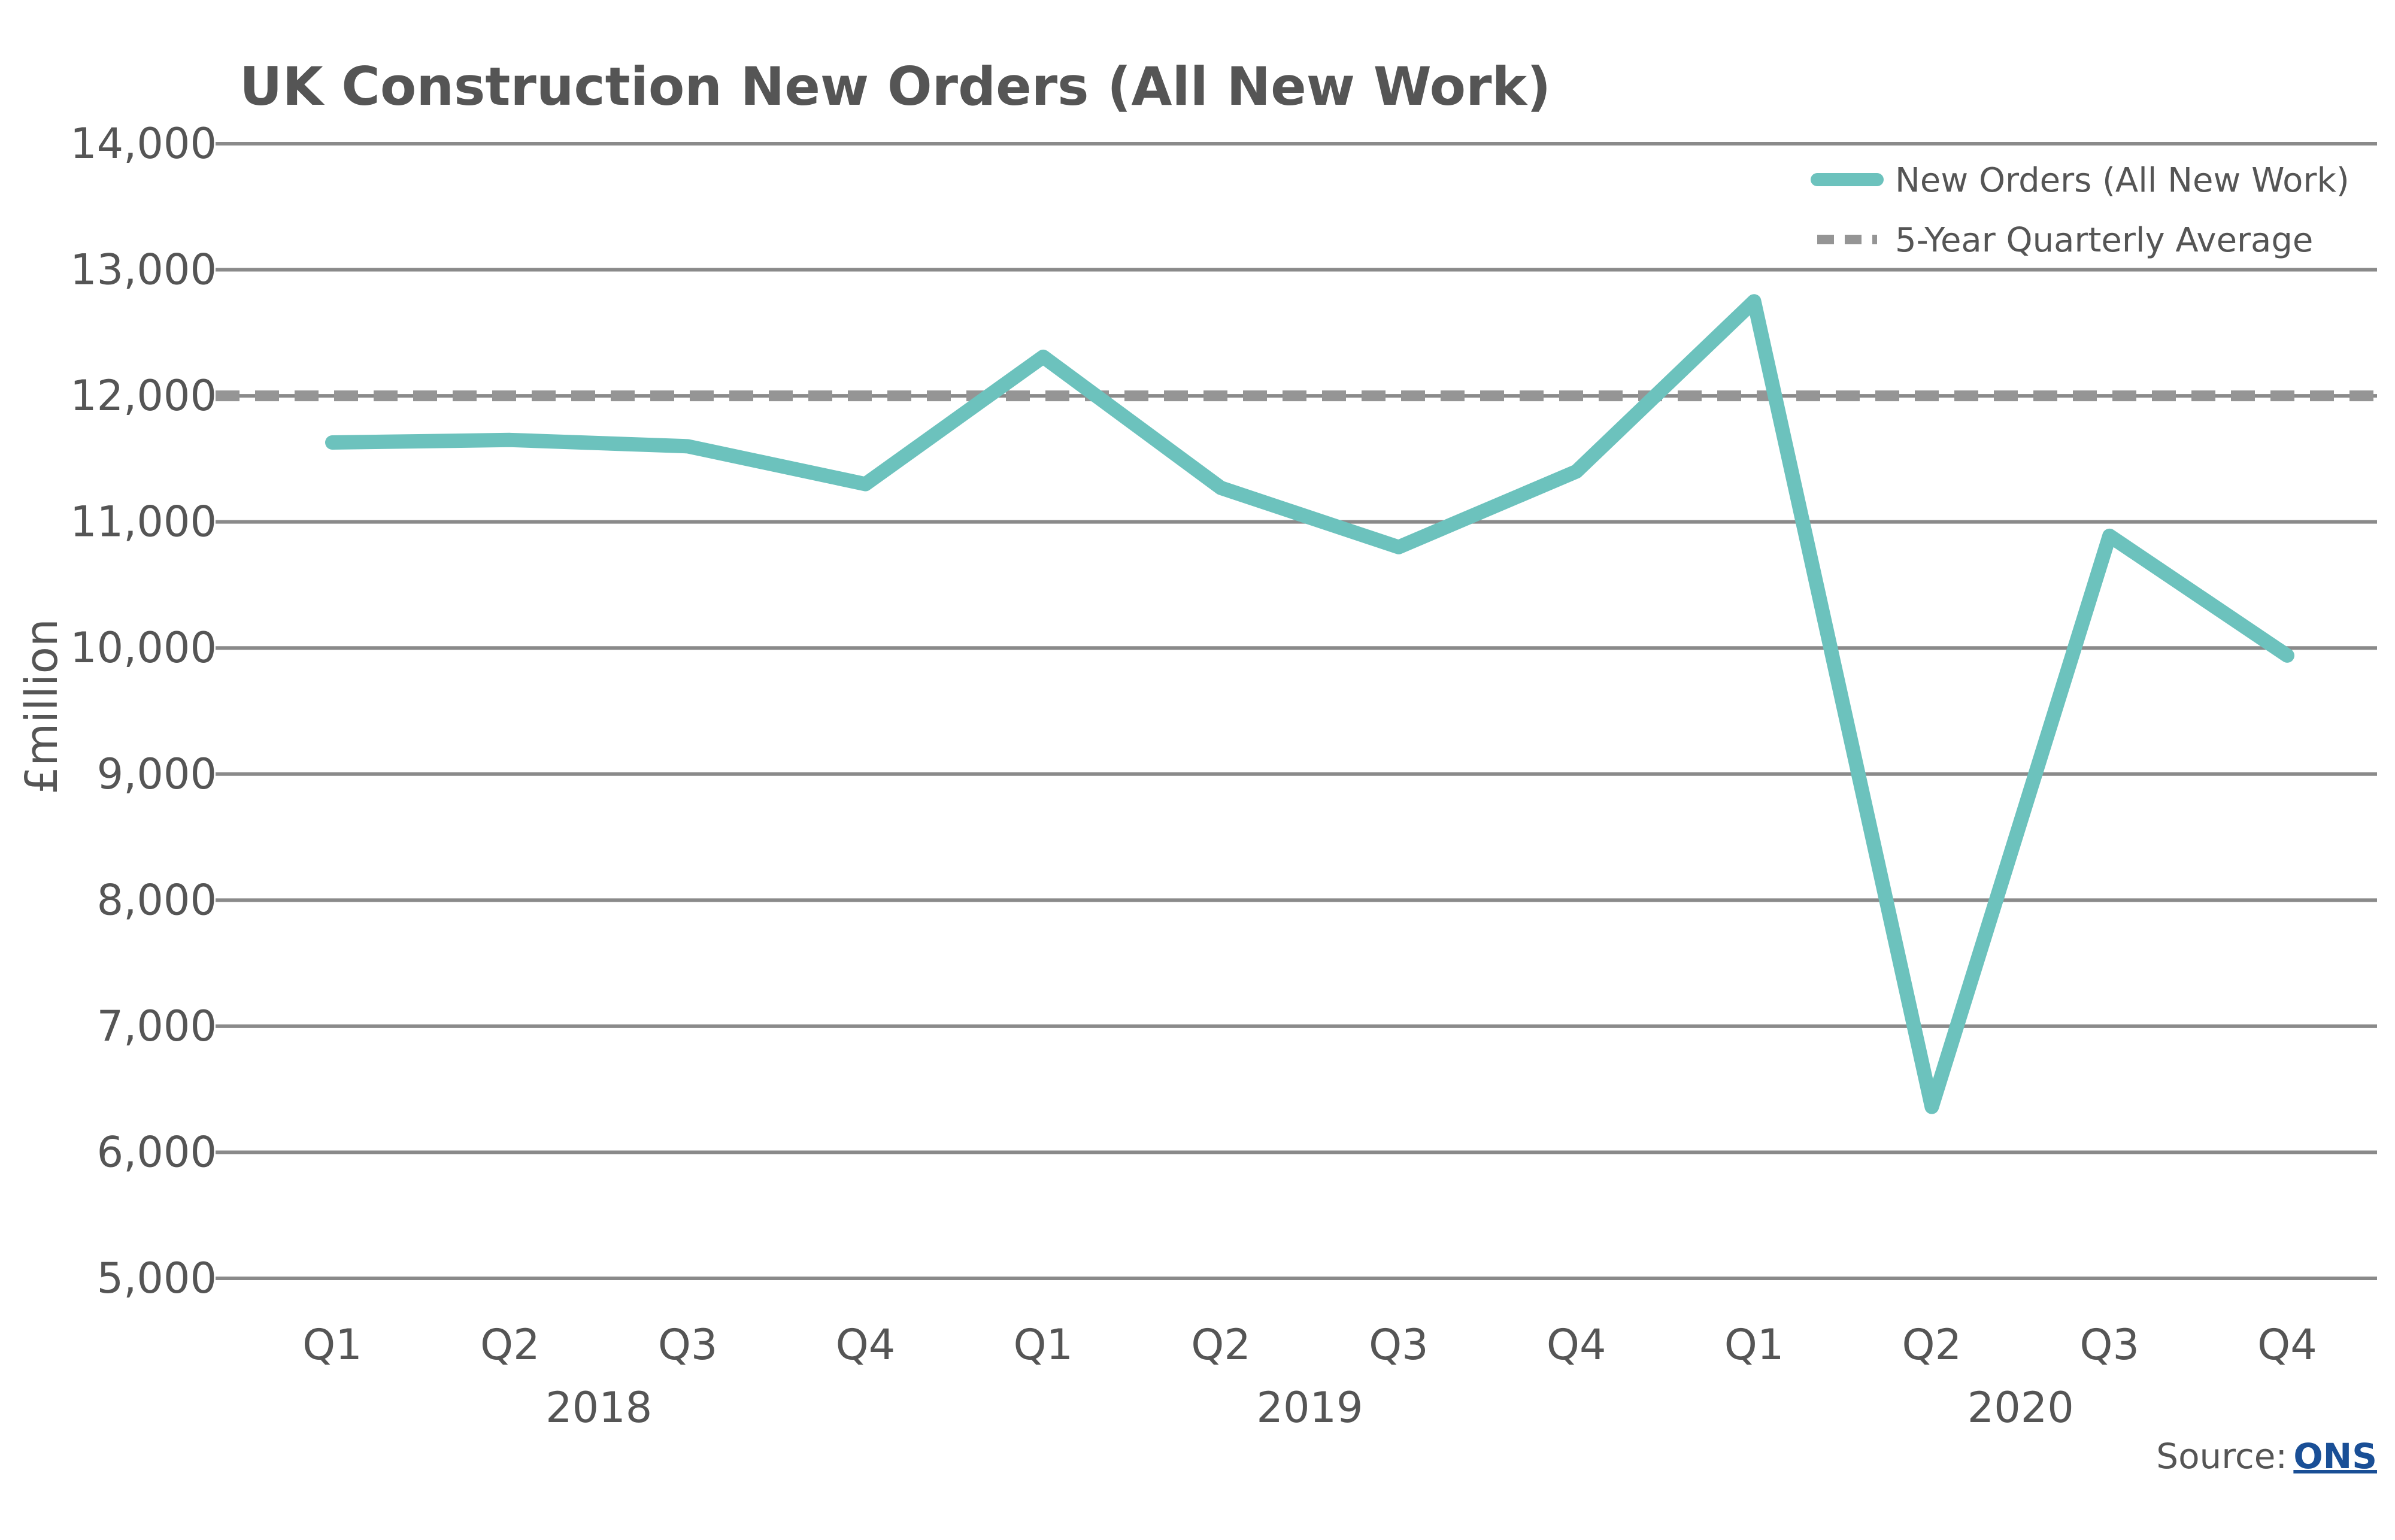 Image resolution: width=2395 pixels, height=1540 pixels. Describe the element at coordinates (143, 270) in the screenshot. I see `y-tick-label: 13,000` at that location.